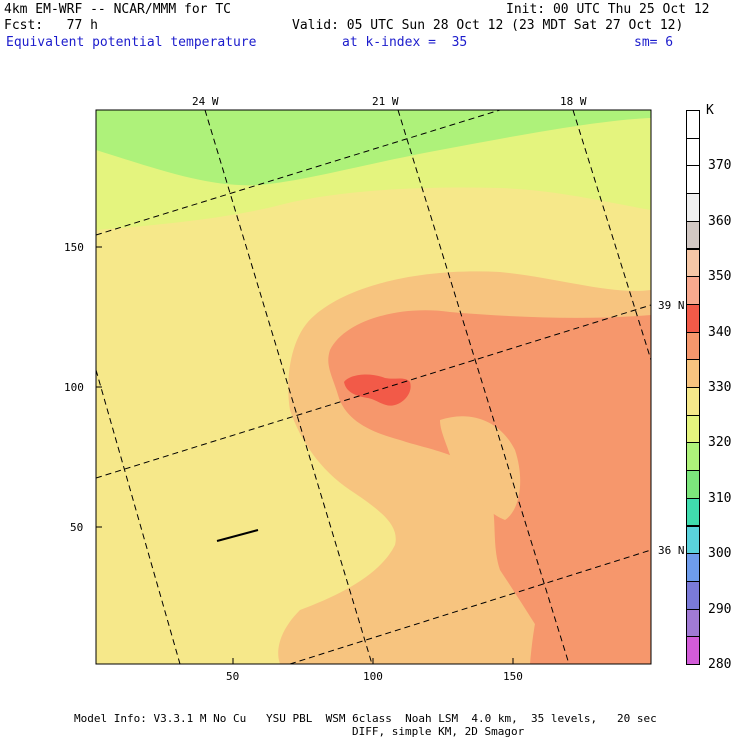 The width and height of the screenshot is (740, 740). Describe the element at coordinates (373, 676) in the screenshot. I see `x-tick-100: 100` at that location.